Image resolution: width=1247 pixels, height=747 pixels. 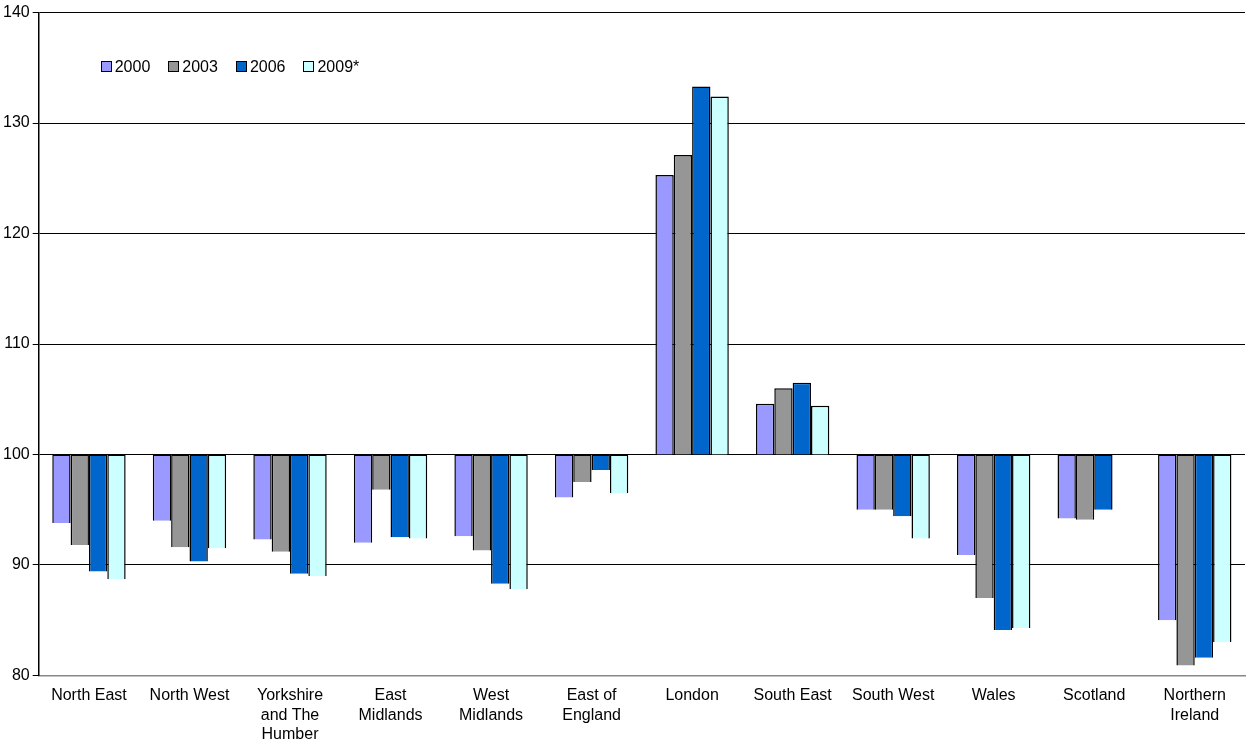 What do you see at coordinates (16, 232) in the screenshot?
I see `y-tick-label: 120` at bounding box center [16, 232].